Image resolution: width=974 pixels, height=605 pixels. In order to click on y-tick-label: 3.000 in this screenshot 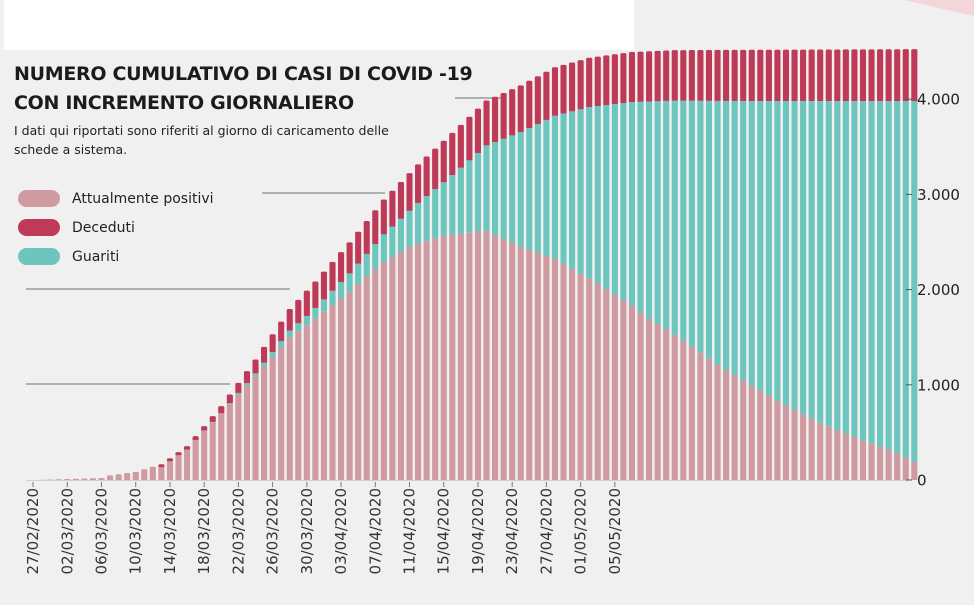, I will do `click(938, 195)`.